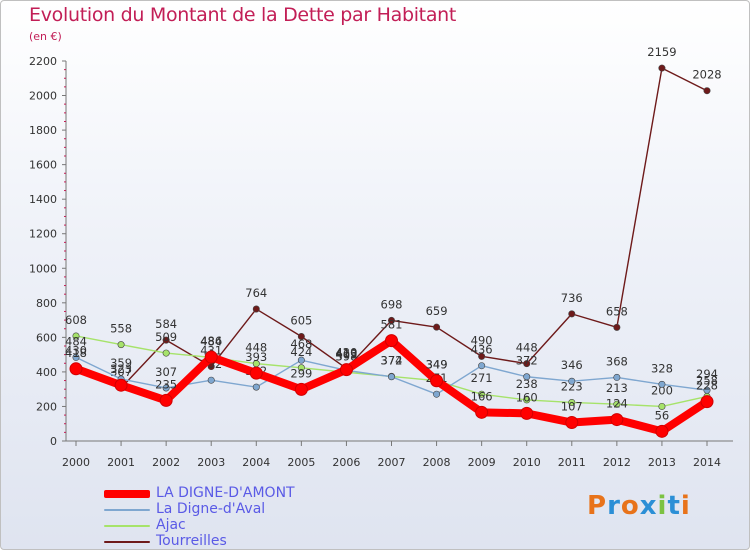 The height and width of the screenshot is (550, 750). I want to click on y-tick-label: 2200, so click(43, 61).